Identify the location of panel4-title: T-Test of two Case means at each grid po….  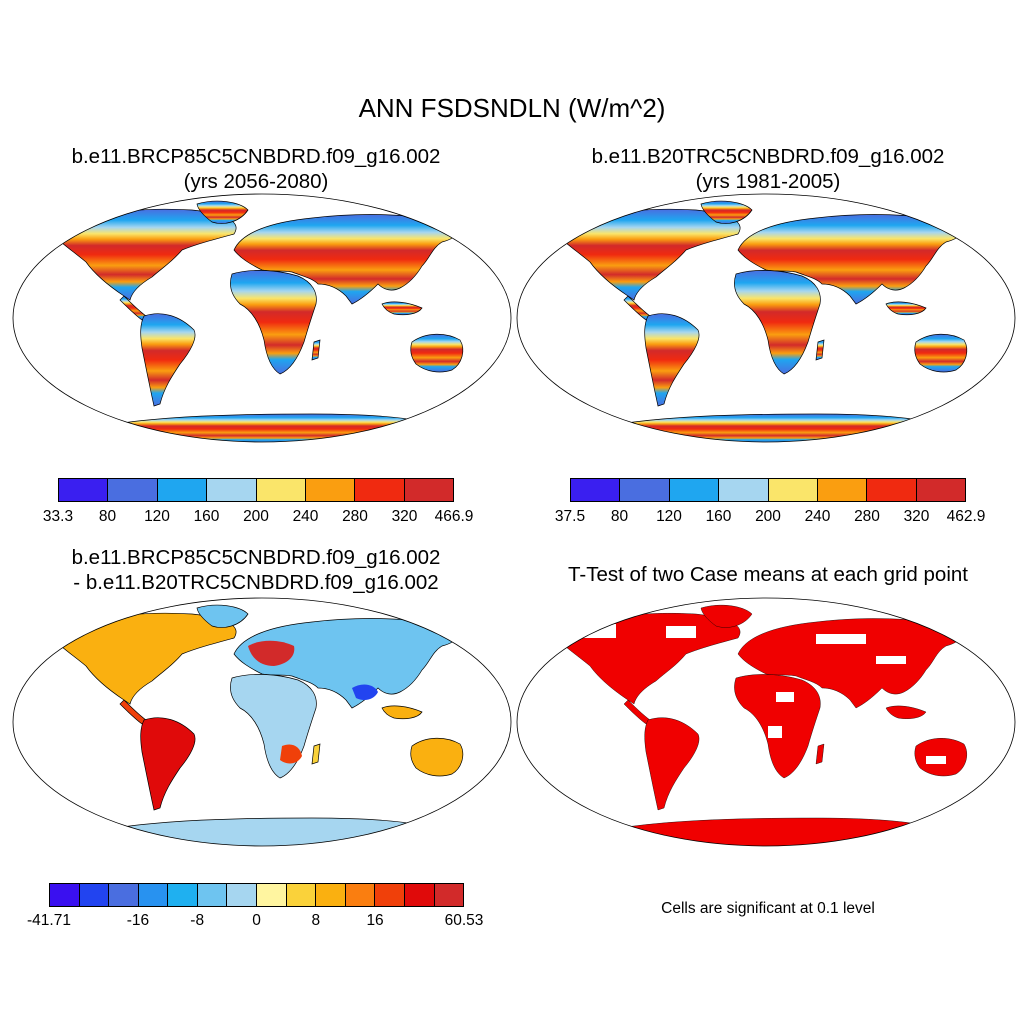
(768, 574).